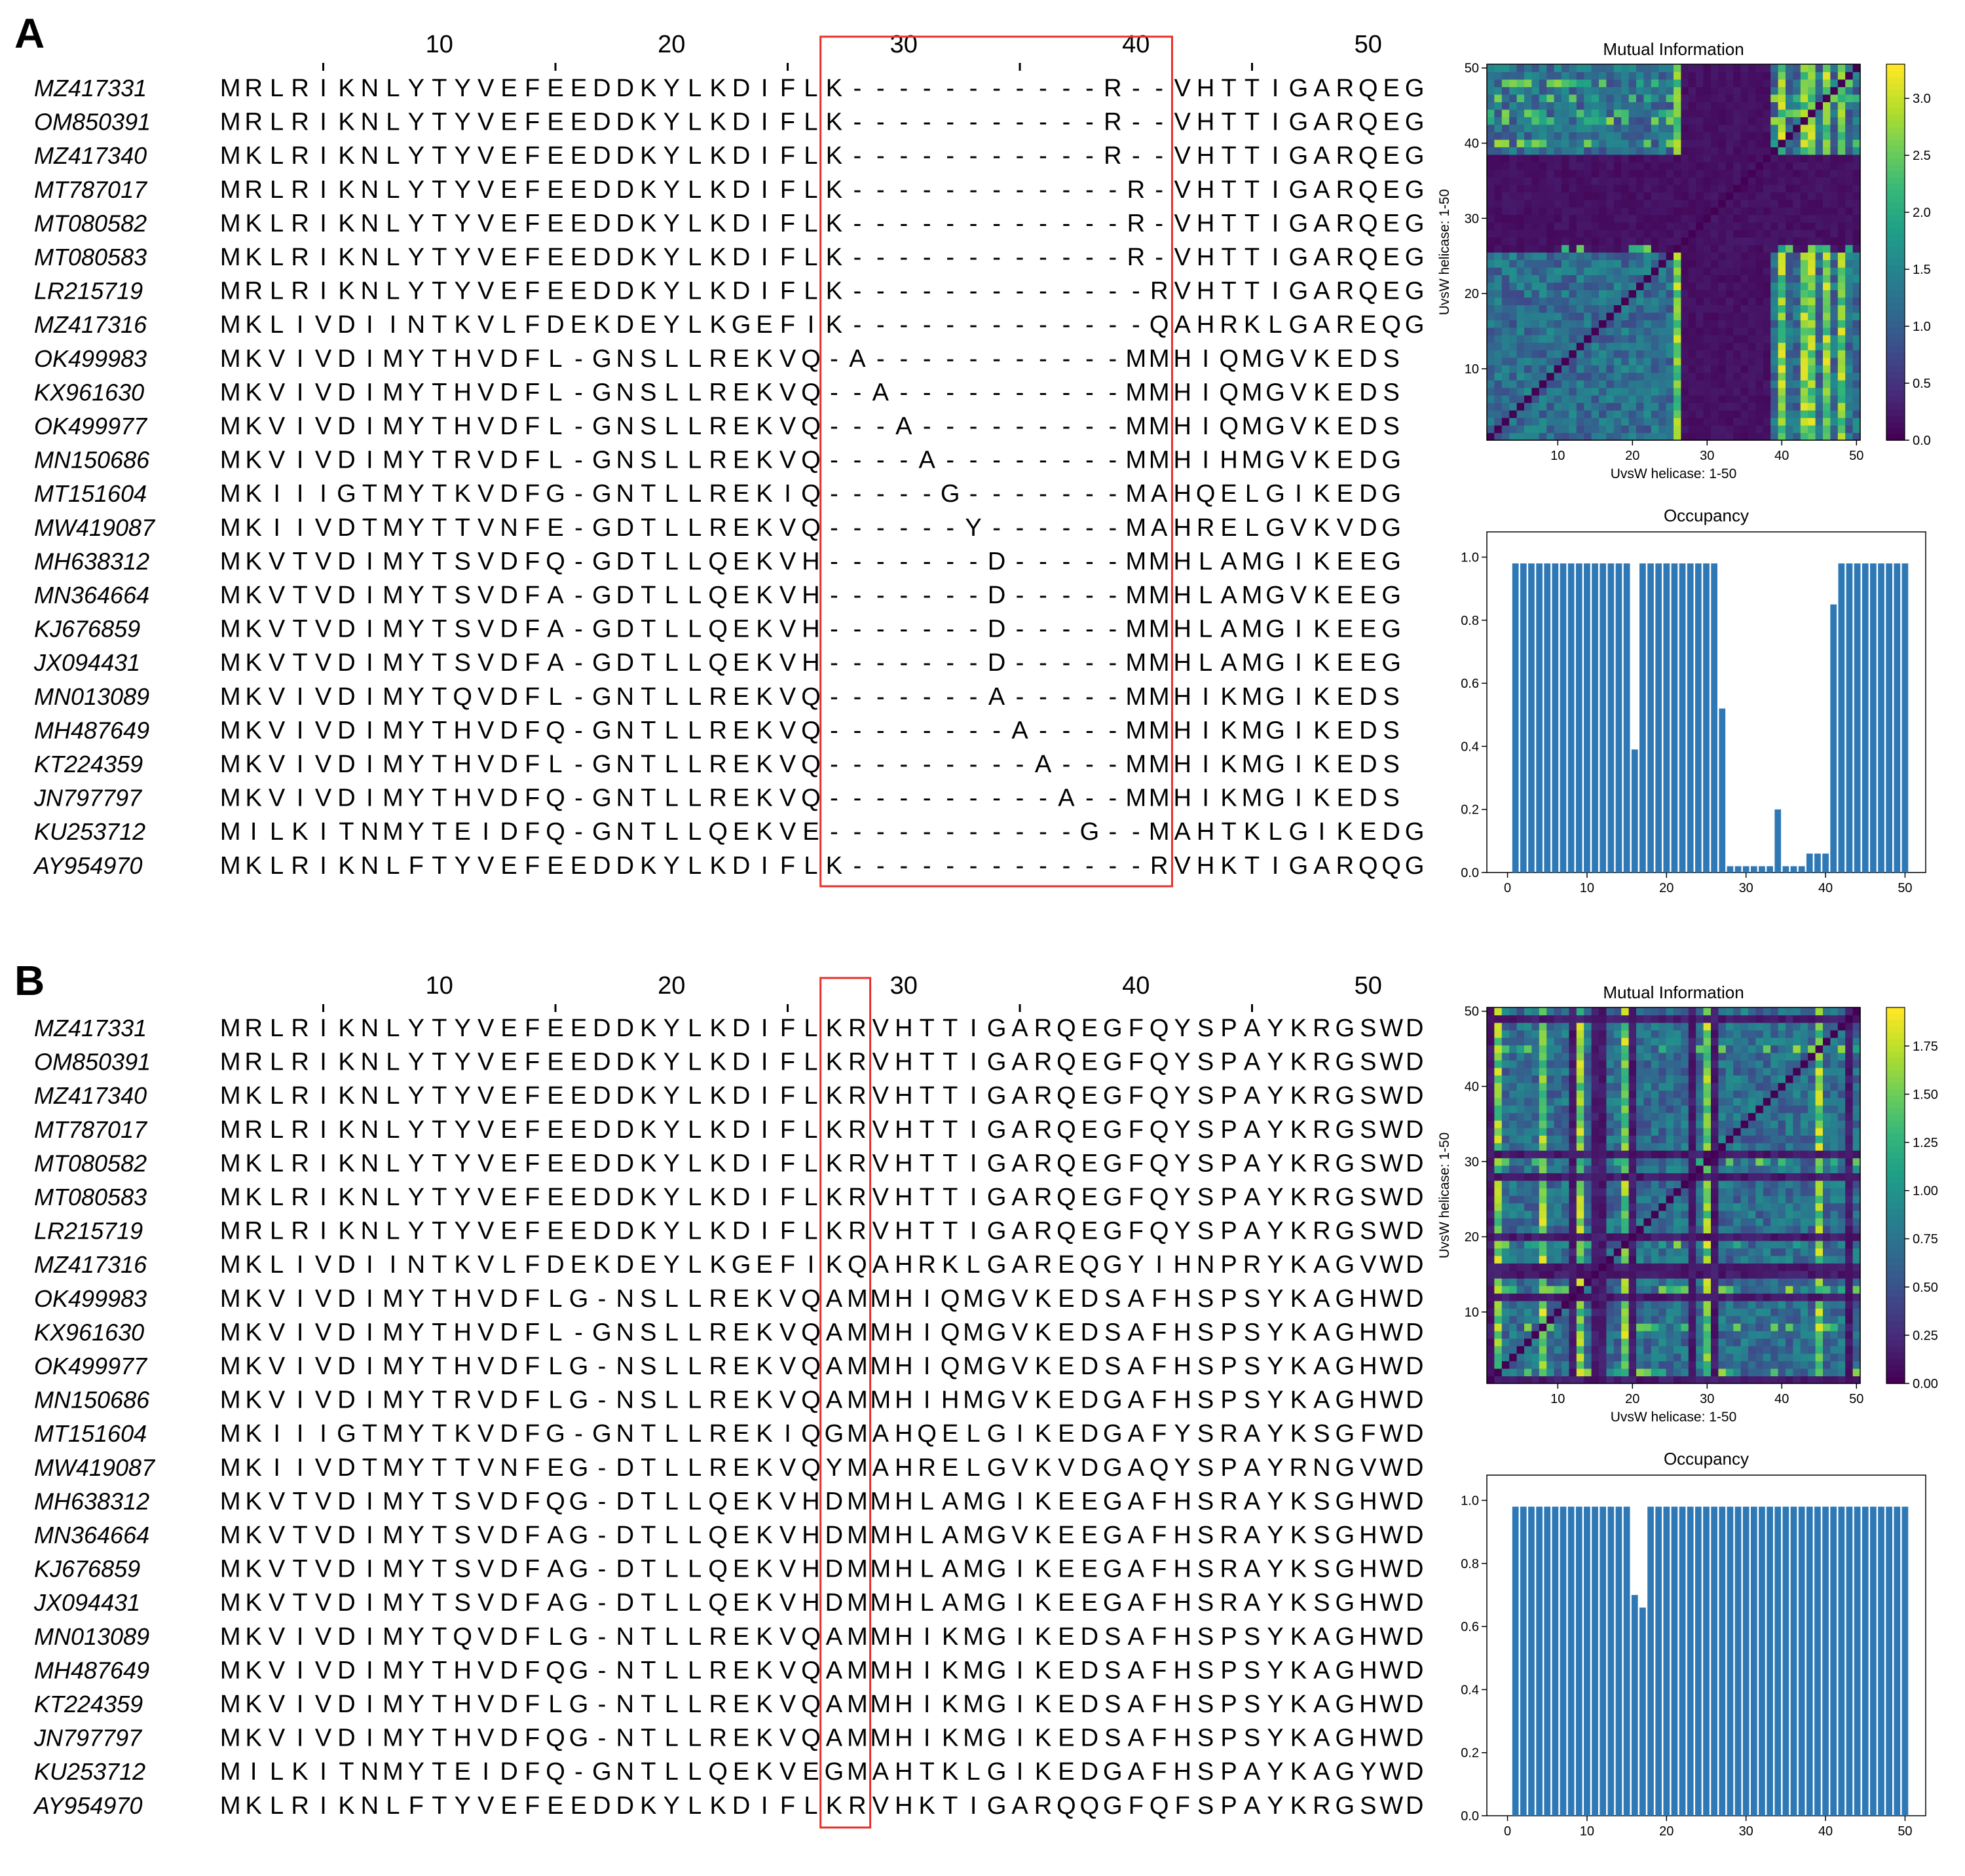 Image resolution: width=1965 pixels, height=1876 pixels. I want to click on residue: P, so click(1229, 1704).